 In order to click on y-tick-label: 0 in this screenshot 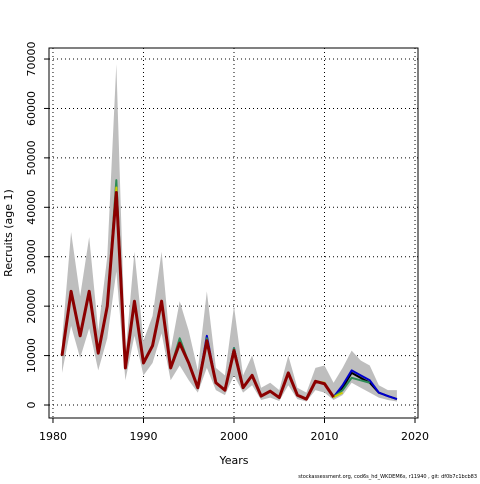, I will do `click(31, 405)`.